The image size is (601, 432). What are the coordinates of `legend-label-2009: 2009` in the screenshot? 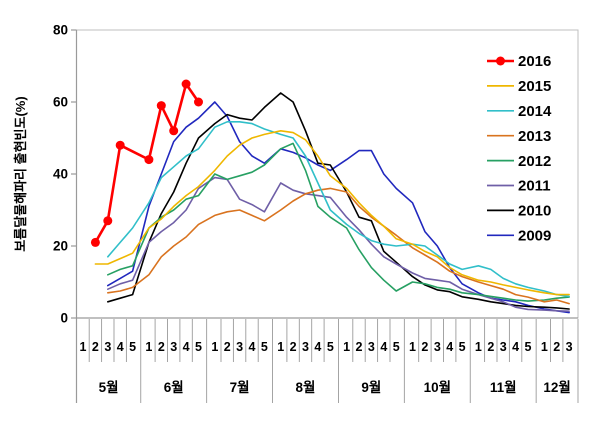 It's located at (534, 236).